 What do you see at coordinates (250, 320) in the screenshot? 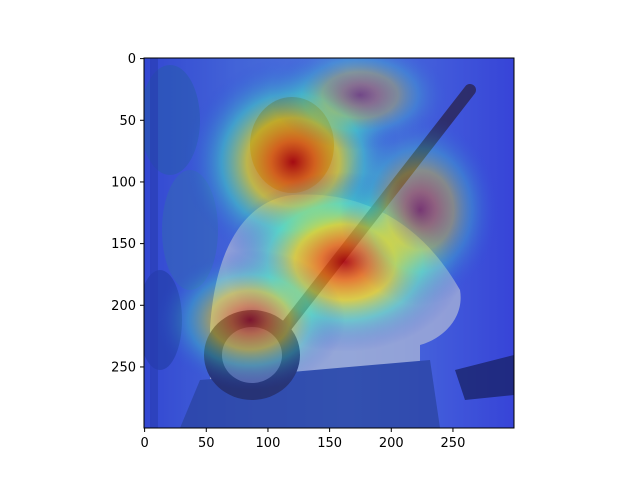
I see `hotspot-banjo` at bounding box center [250, 320].